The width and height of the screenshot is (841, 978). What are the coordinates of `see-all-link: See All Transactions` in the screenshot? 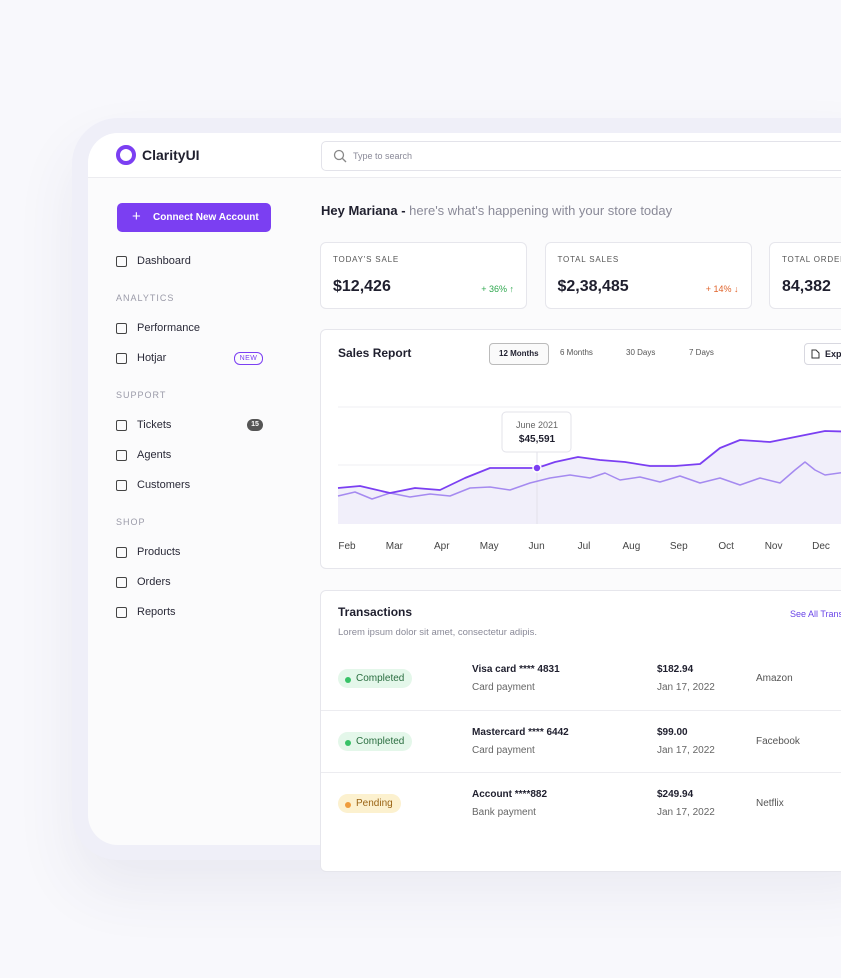 It's located at (815, 614).